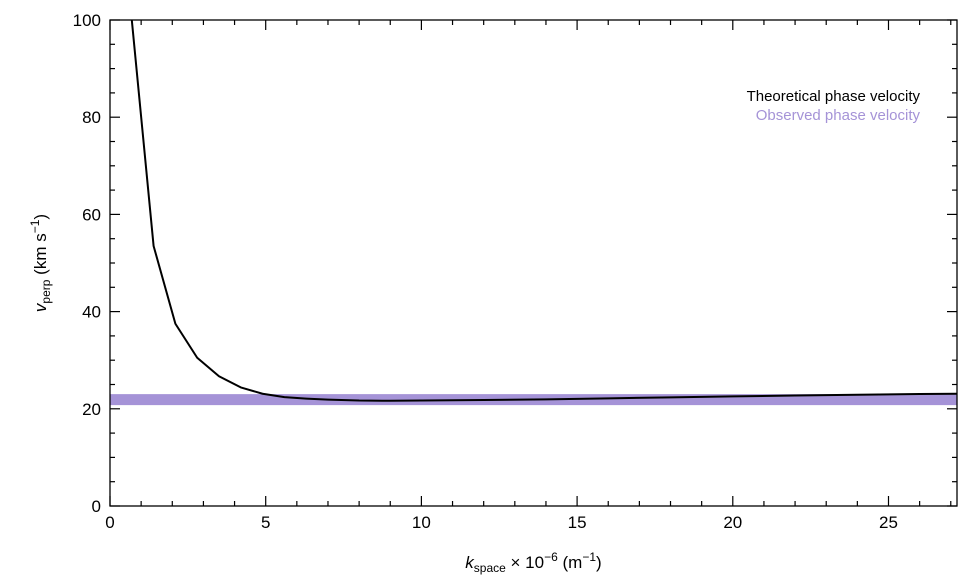  Describe the element at coordinates (888, 522) in the screenshot. I see `x-tick-label: 25` at that location.